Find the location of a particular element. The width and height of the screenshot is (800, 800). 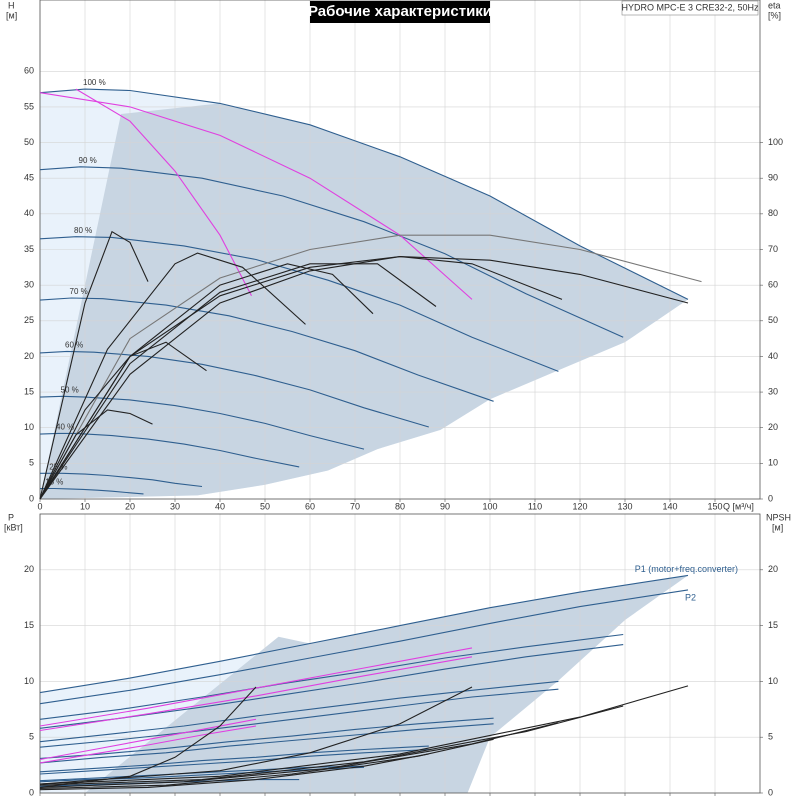

title-box is located at coordinates (400, 12).